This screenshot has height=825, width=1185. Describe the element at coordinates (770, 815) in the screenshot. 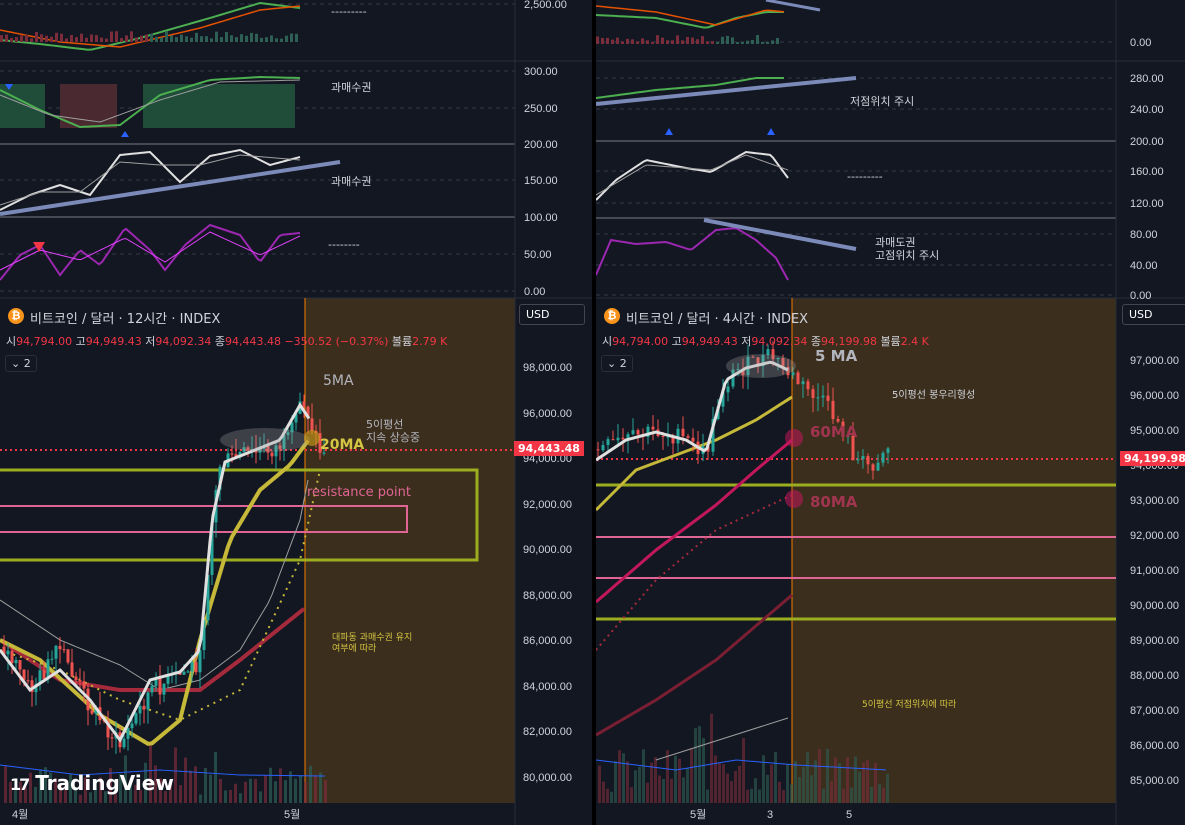

I see `time-axis-label: 3` at that location.